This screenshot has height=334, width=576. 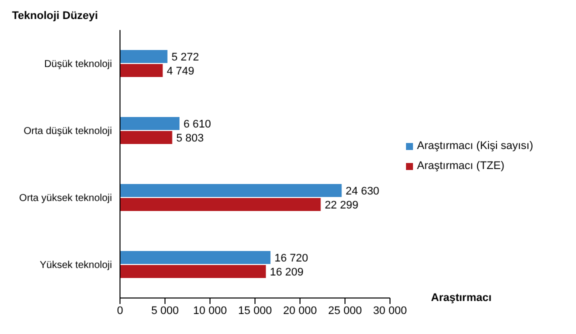 What do you see at coordinates (55, 16) in the screenshot?
I see `y-axis-title: Teknoloji Düzeyi` at bounding box center [55, 16].